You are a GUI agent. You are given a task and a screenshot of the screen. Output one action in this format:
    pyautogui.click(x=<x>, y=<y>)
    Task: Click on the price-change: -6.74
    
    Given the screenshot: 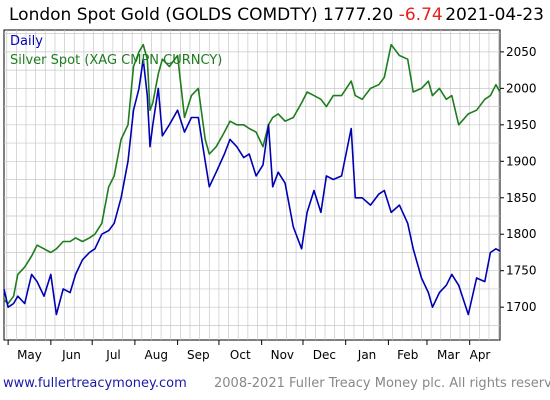 What is the action you would take?
    pyautogui.click(x=420, y=15)
    